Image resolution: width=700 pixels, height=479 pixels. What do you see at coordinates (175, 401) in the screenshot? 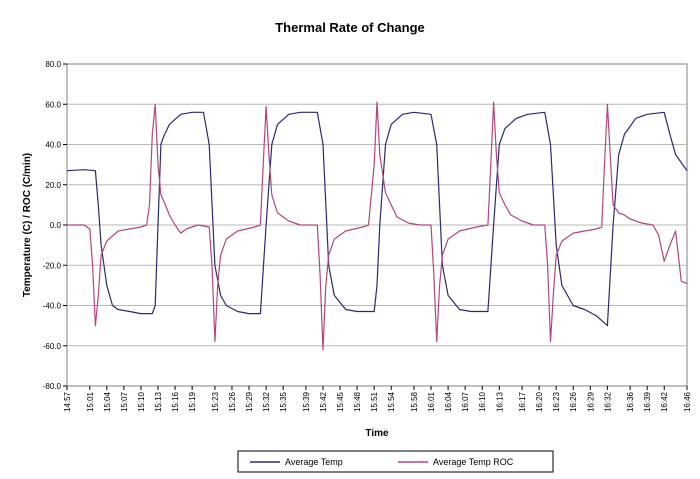
I see `x-tick-label: 15:16` at bounding box center [175, 401].